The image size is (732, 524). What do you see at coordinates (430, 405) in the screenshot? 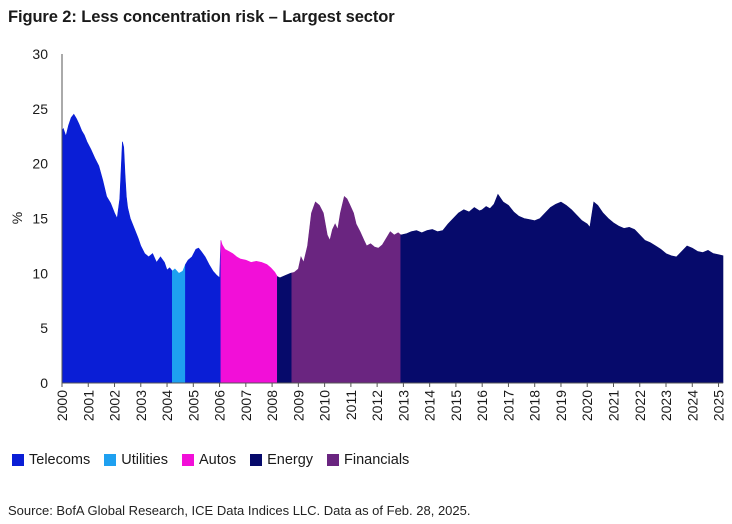
I see `x-tick-label: 2014` at bounding box center [430, 405].